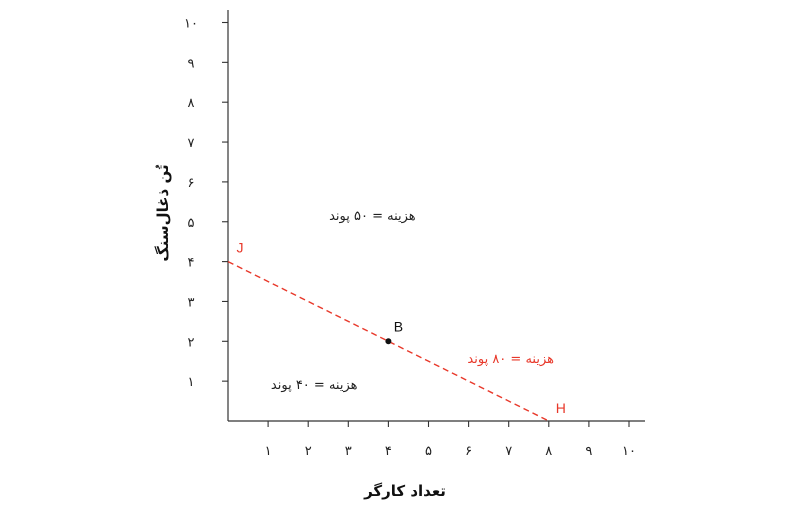  I want to click on x-ticks: ۱ ۲ ۳ ۴ ۵ ۶ ۷ ۸ ۹ ۱۰, so click(450, 440).